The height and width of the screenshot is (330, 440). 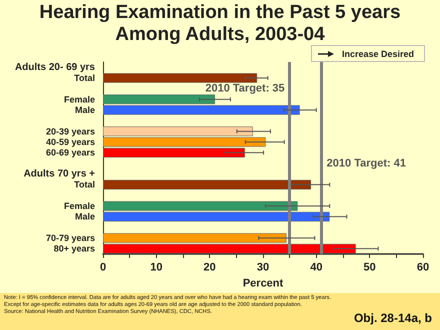 I want to click on x-tick-label: 20, so click(x=210, y=268).